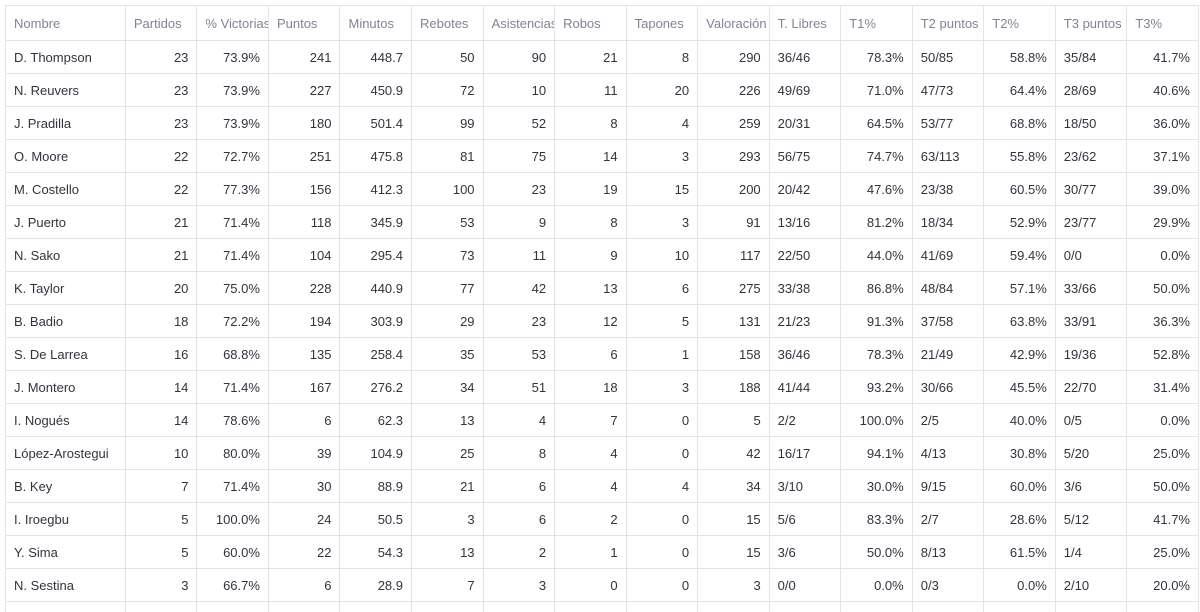 The width and height of the screenshot is (1200, 612). Describe the element at coordinates (805, 255) in the screenshot. I see `table-cell: 22/50` at that location.